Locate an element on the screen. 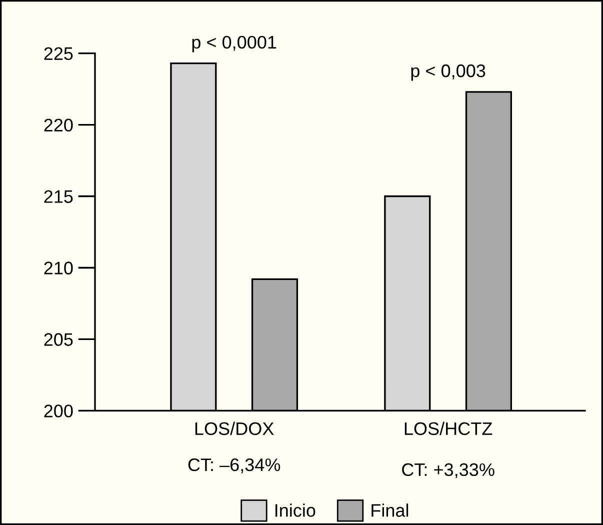  x-tick-label: LOS/HCTZ is located at coordinates (448, 429).